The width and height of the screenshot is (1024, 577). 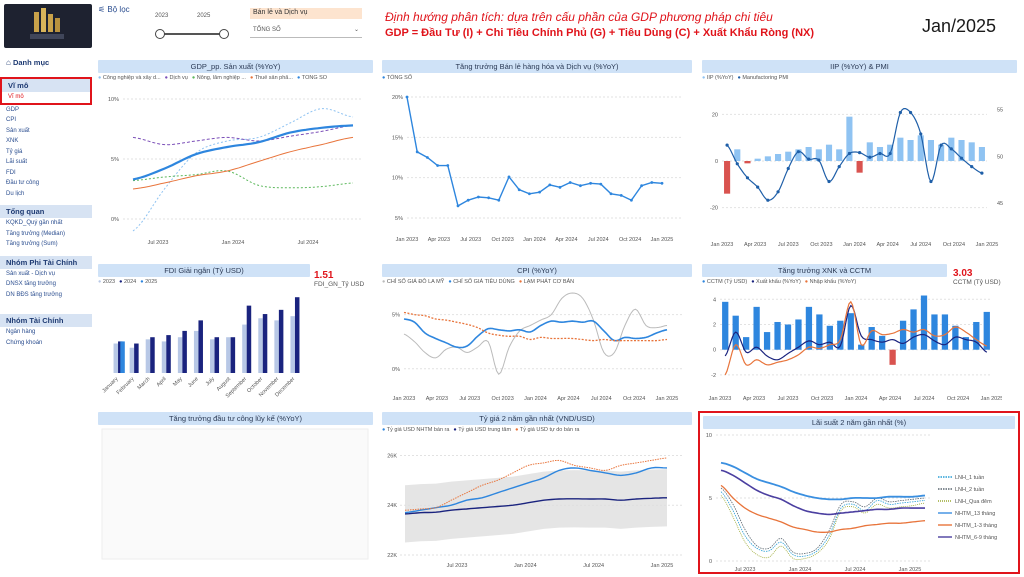 I want to click on xnk-legend-item: ● Xuất khẩu (%YoY), so click(x=776, y=282).